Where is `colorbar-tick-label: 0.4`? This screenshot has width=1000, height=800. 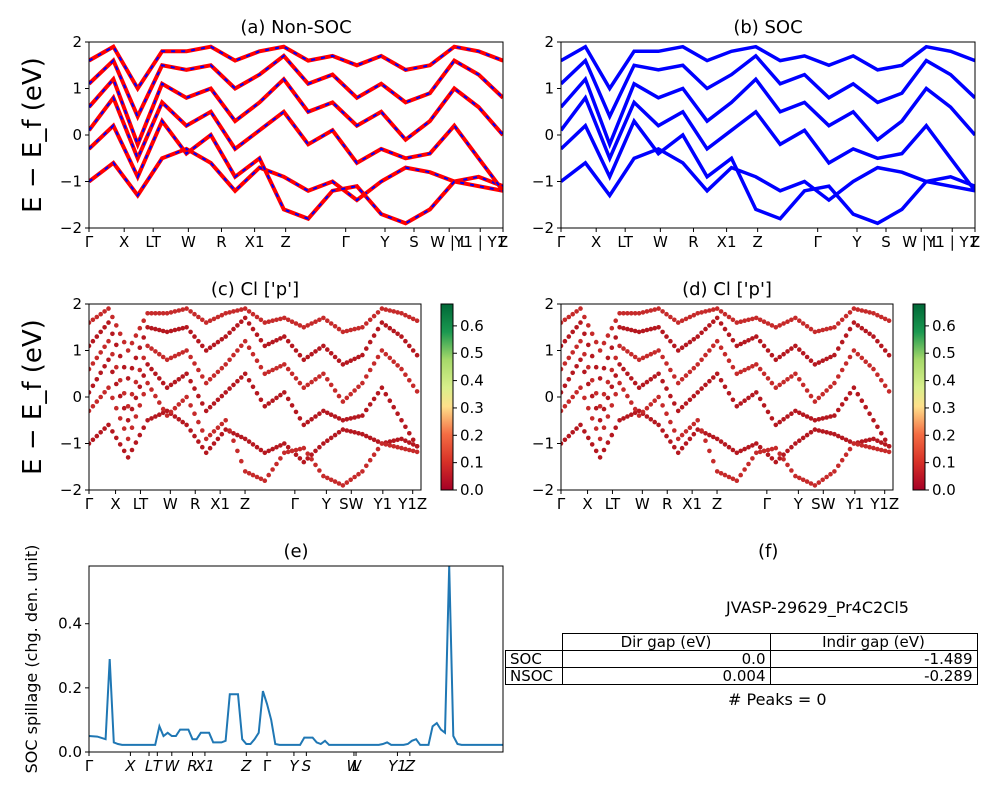 colorbar-tick-label: 0.4 is located at coordinates (944, 381).